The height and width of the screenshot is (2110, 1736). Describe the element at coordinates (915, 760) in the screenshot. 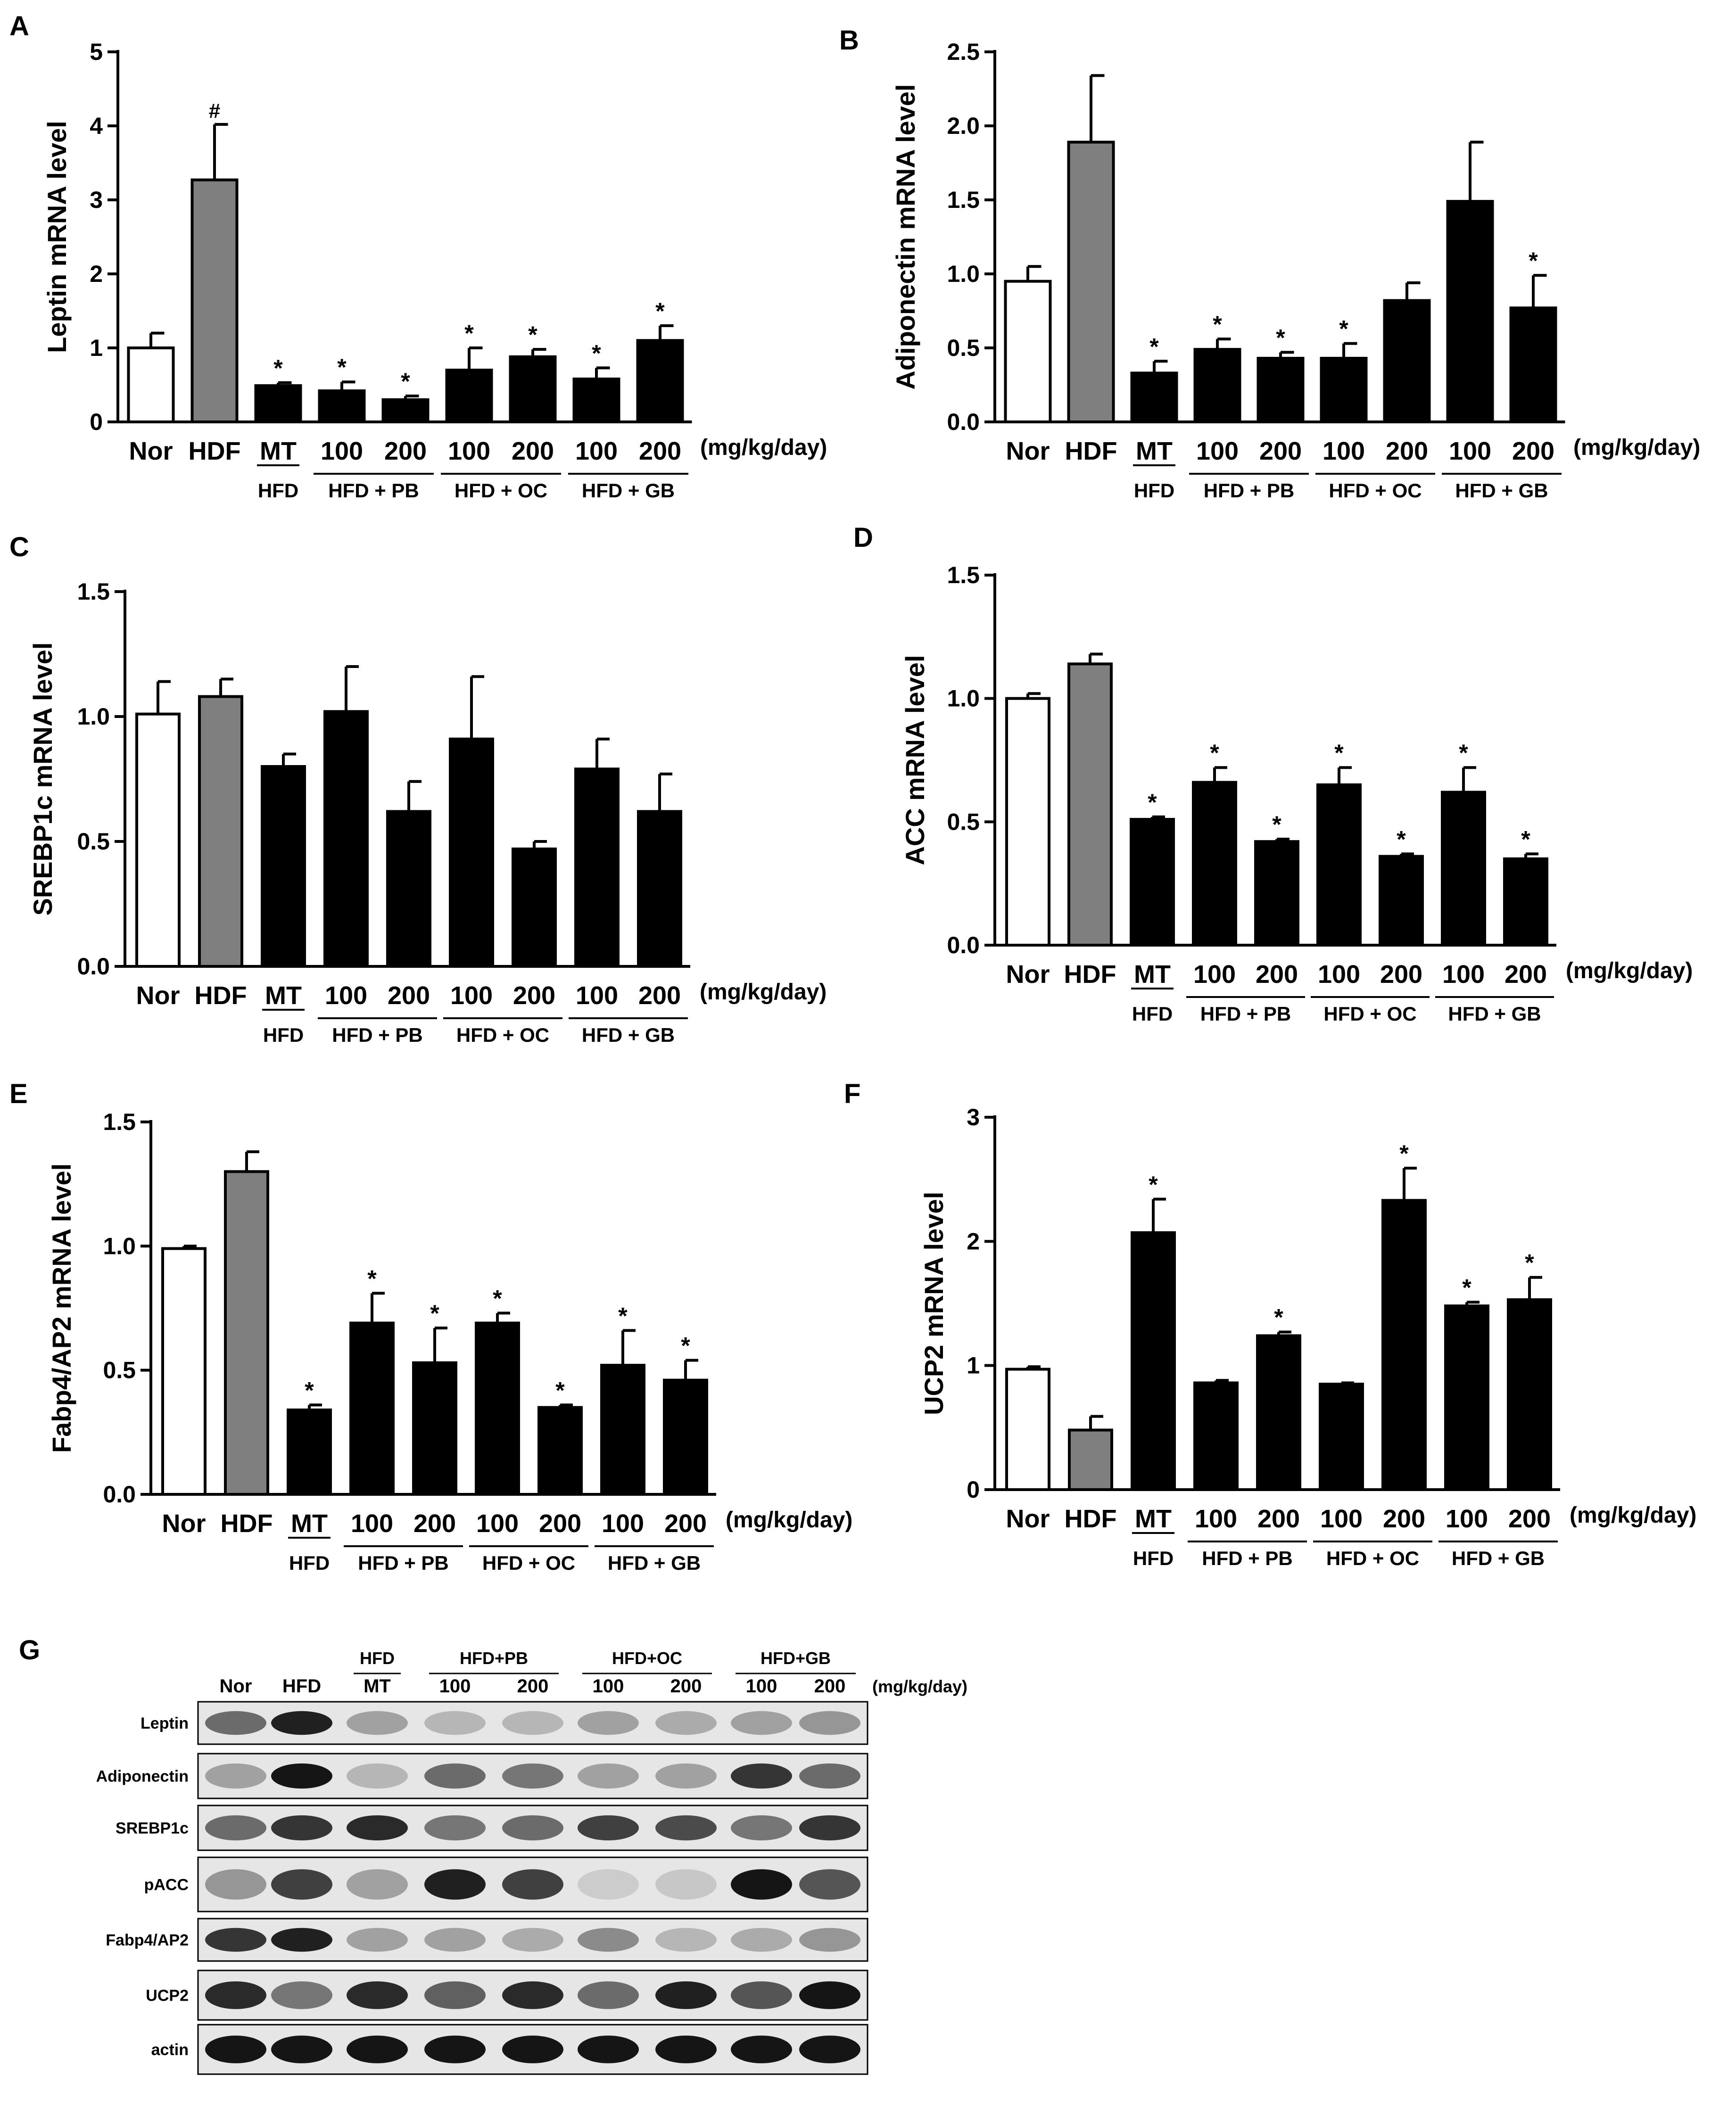

I see `y-axis-label: ACC mRNA level` at that location.